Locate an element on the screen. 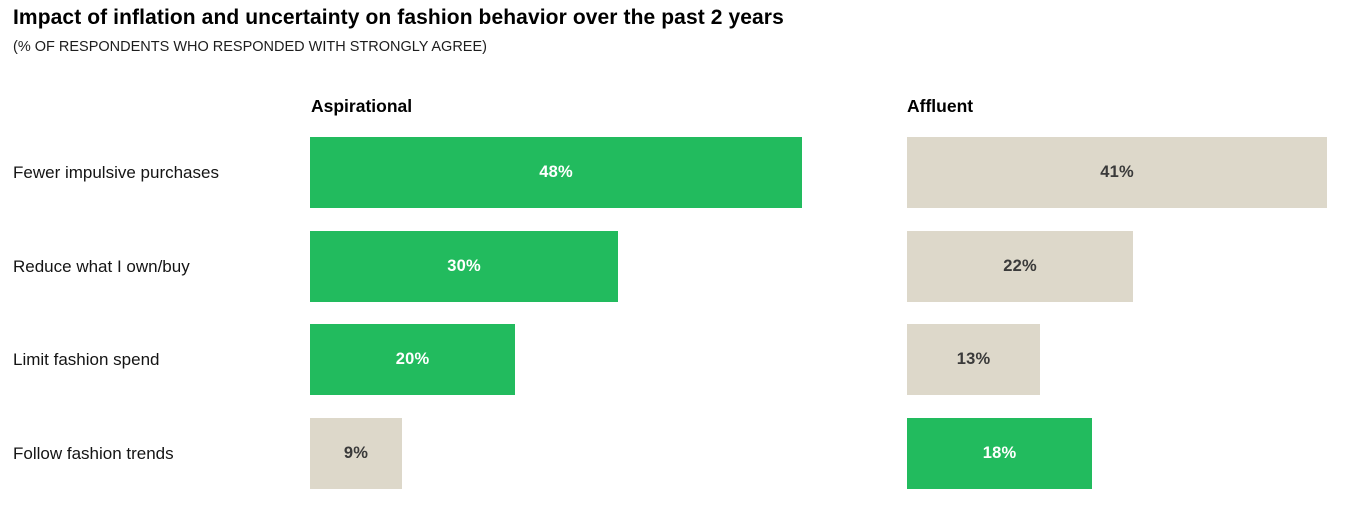 The image size is (1351, 528). bar-aspirational: 20% is located at coordinates (412, 359).